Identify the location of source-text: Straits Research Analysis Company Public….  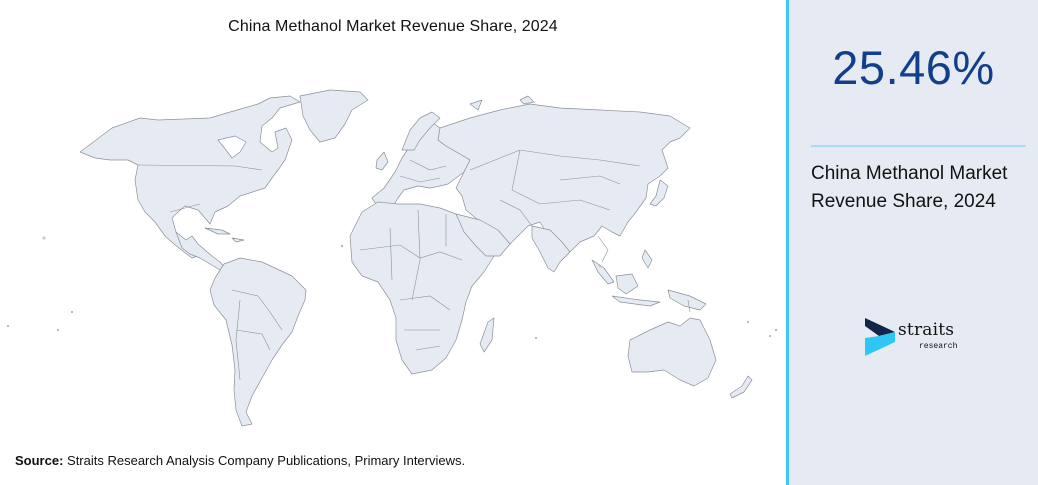
(264, 460).